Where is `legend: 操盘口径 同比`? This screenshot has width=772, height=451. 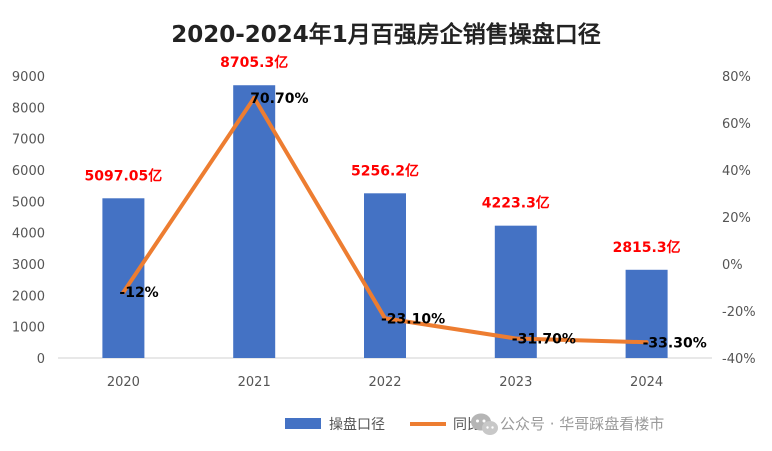 legend: 操盘口径 同比 is located at coordinates (383, 424).